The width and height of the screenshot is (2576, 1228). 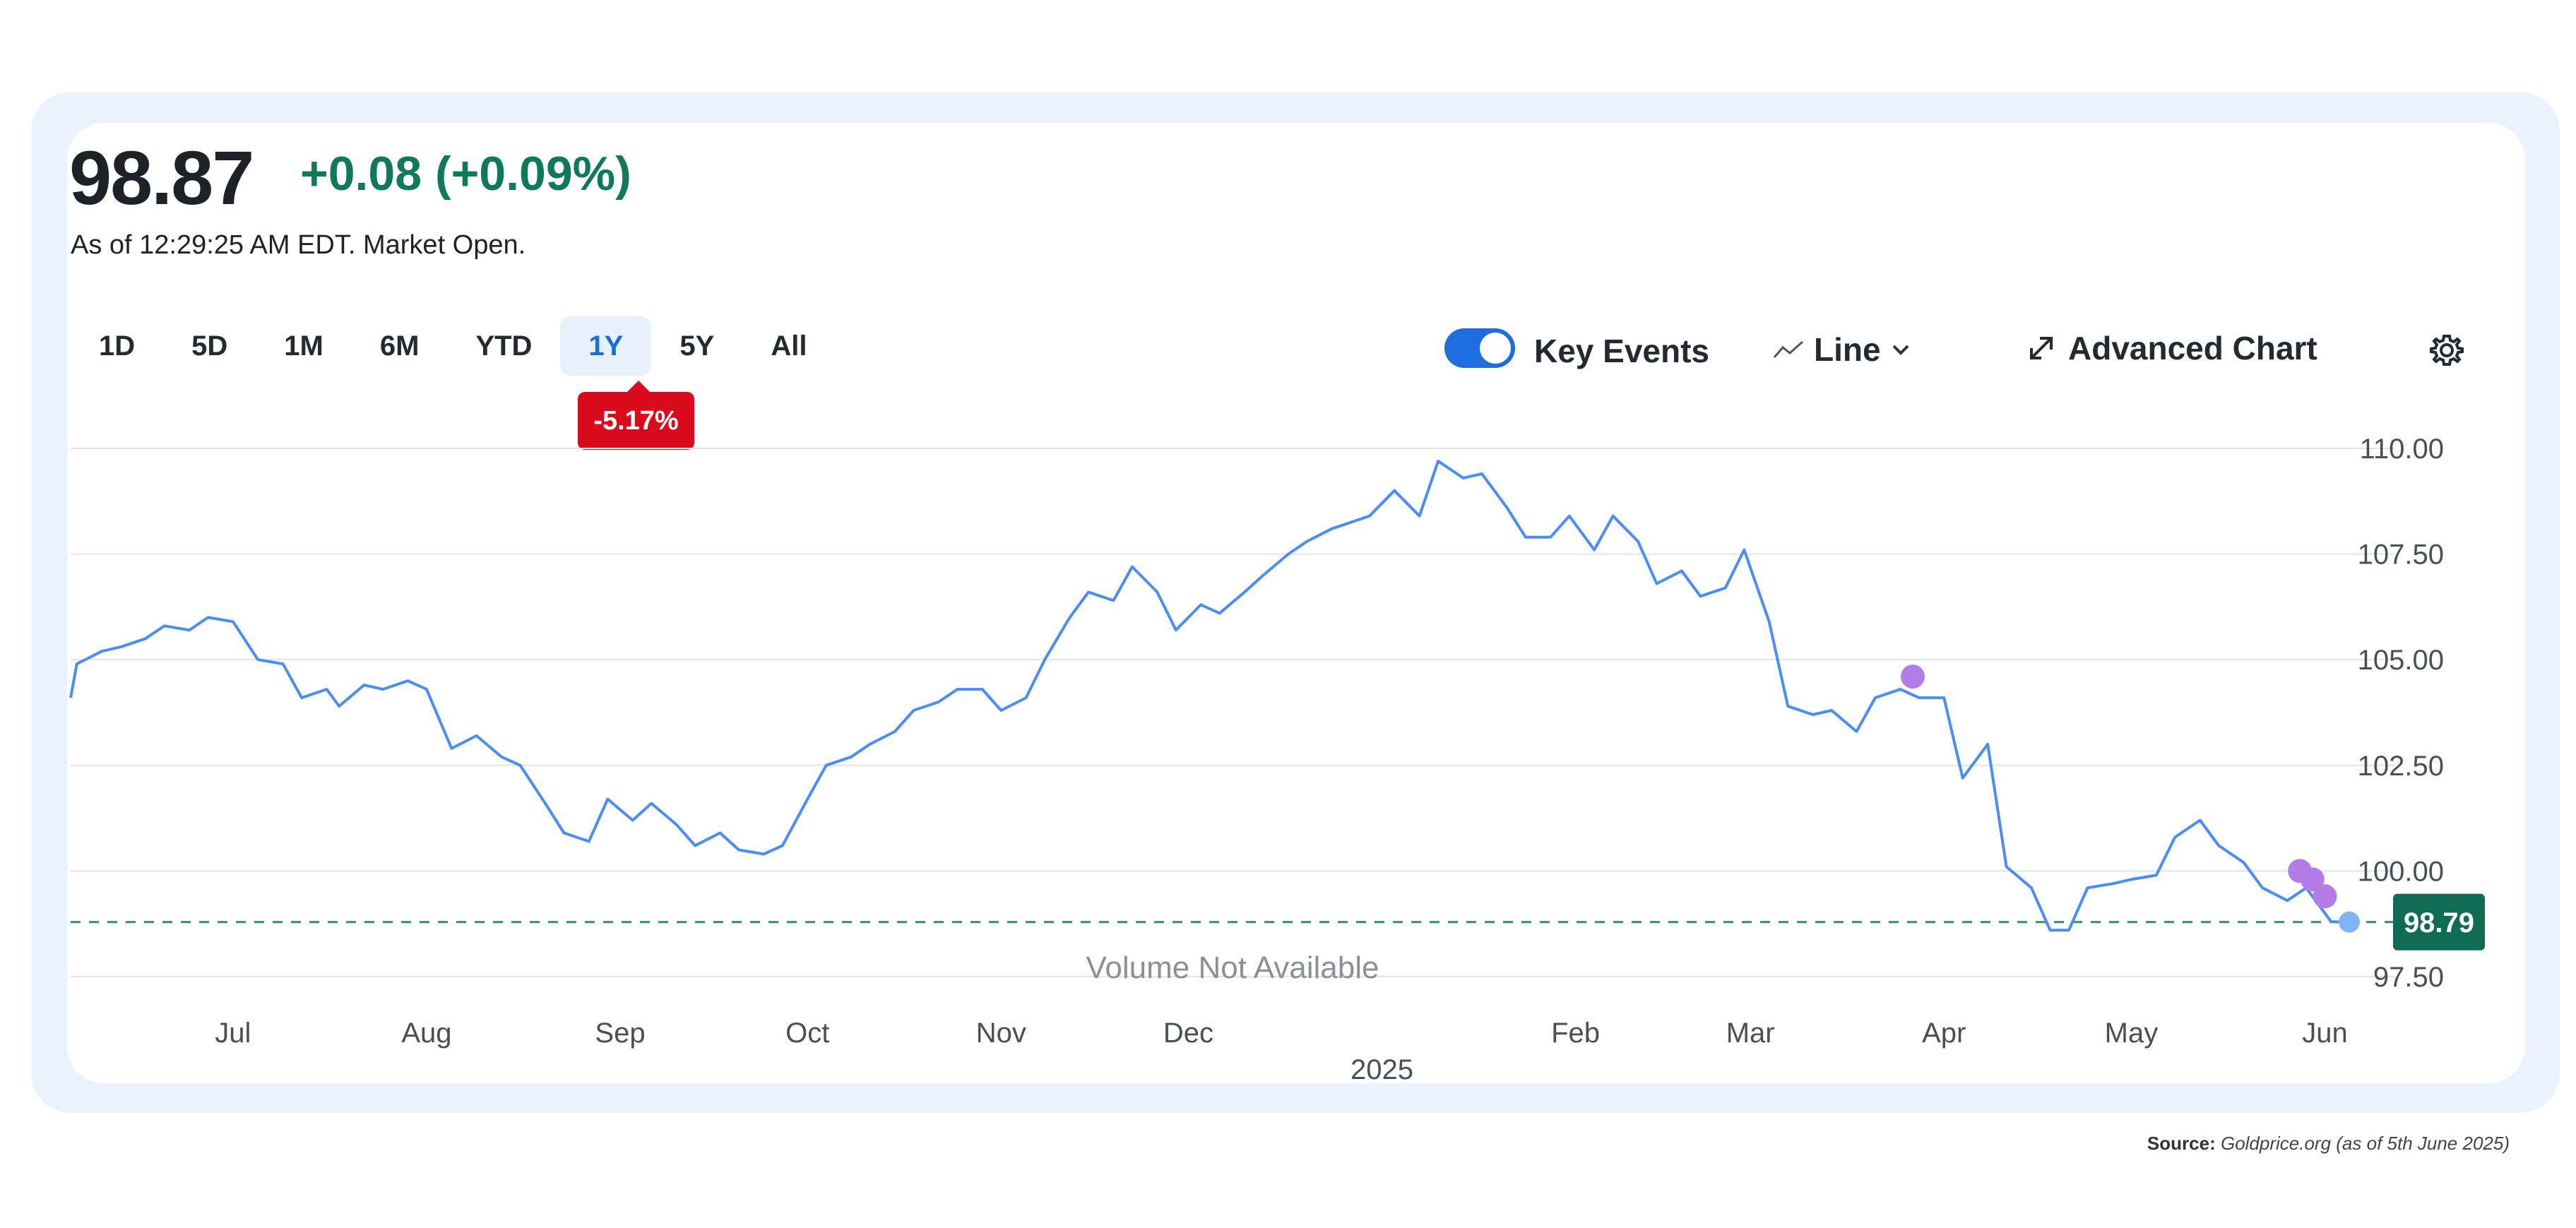 I want to click on price-change: +0.08 (+0.09%), so click(x=465, y=174).